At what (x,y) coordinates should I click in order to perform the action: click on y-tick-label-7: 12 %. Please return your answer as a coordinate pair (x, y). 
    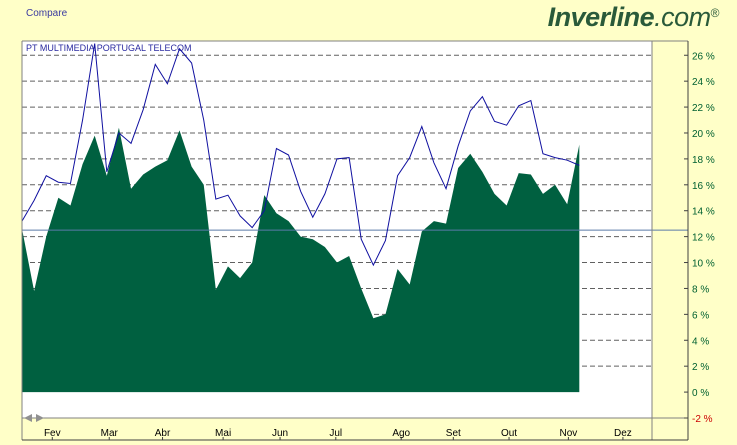
    Looking at the image, I should click on (703, 238).